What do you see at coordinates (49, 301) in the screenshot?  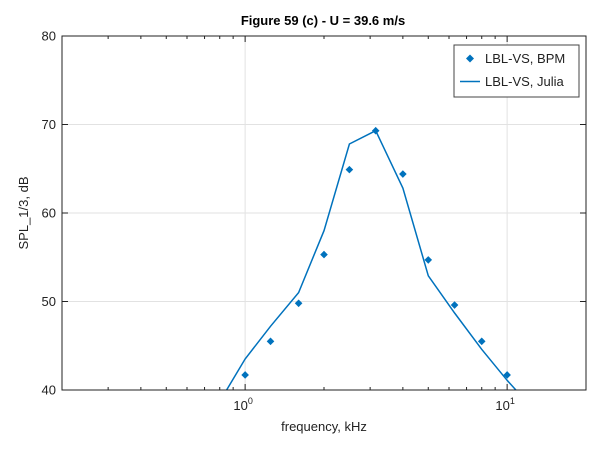 I see `y-tick-label: 50` at bounding box center [49, 301].